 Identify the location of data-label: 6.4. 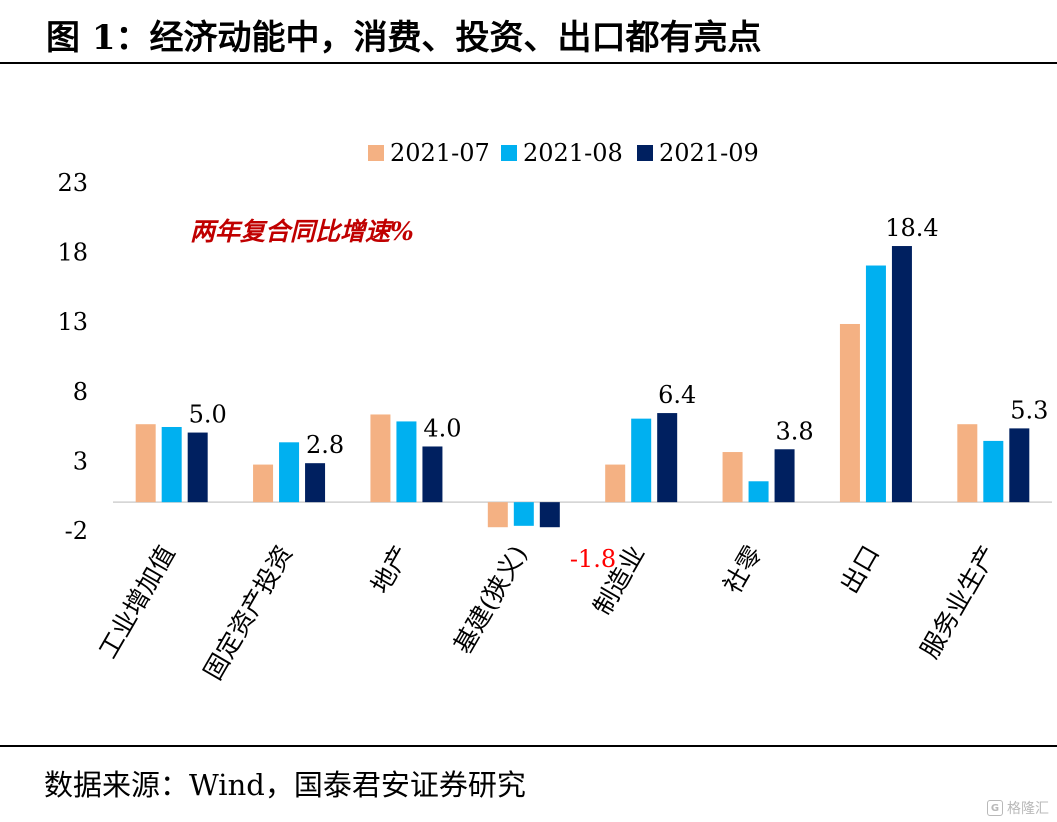
(677, 395).